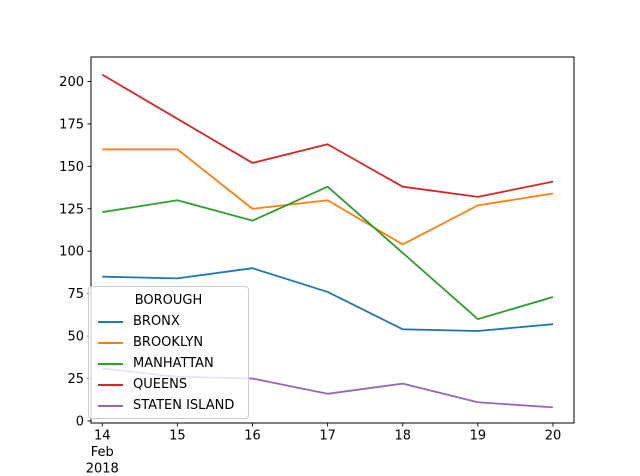 This screenshot has width=640, height=476. I want to click on y-tick-label: 200, so click(71, 82).